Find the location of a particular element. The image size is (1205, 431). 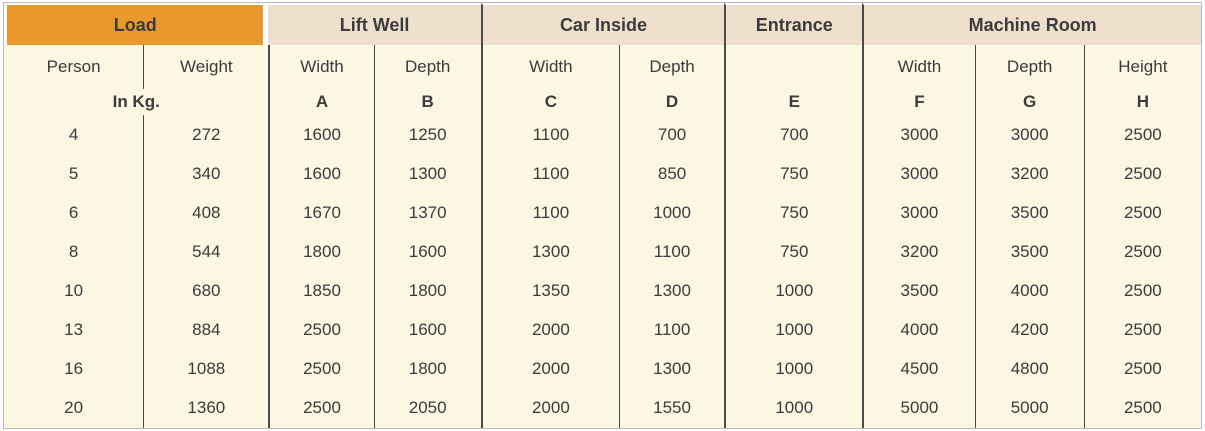

col-header-entrance-blank is located at coordinates (793, 67).